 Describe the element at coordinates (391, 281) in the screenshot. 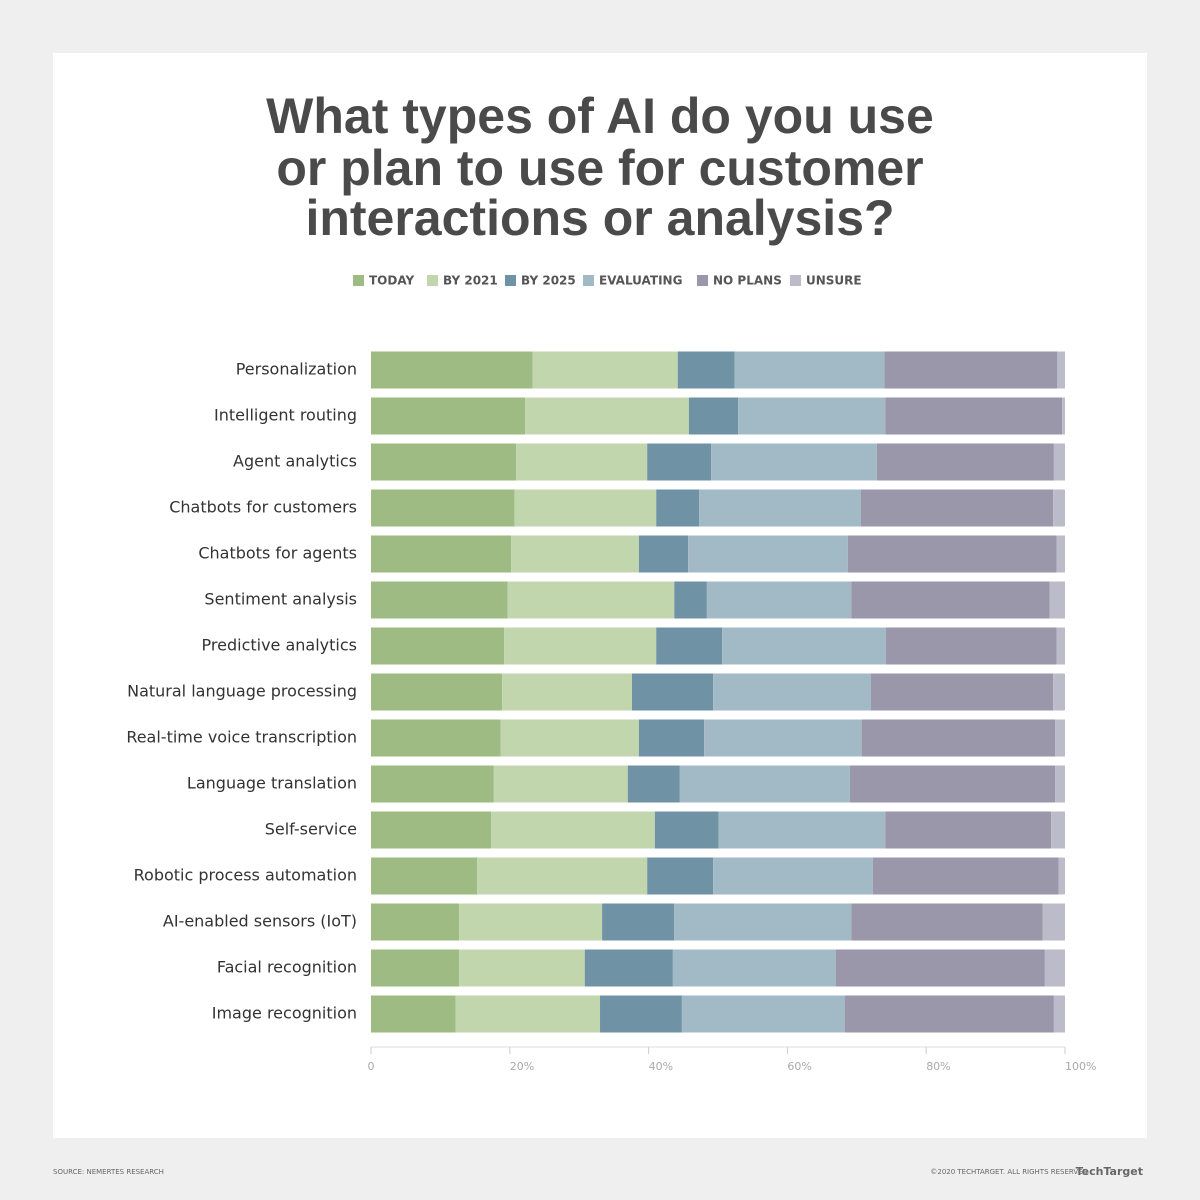

I see `legend-label: TODAY` at that location.